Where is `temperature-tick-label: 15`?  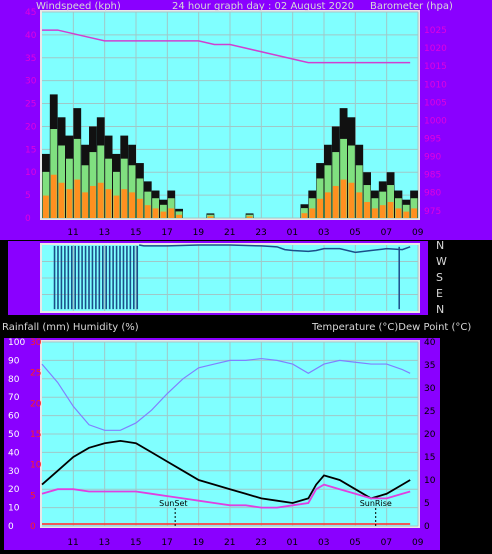 temperature-tick-label: 15 is located at coordinates (429, 458).